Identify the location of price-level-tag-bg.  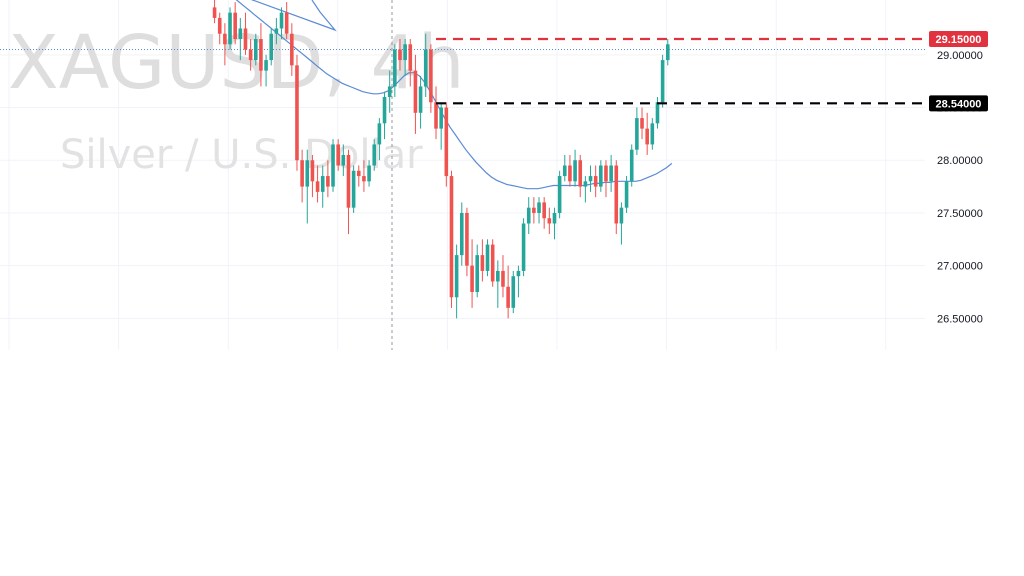
(958, 39).